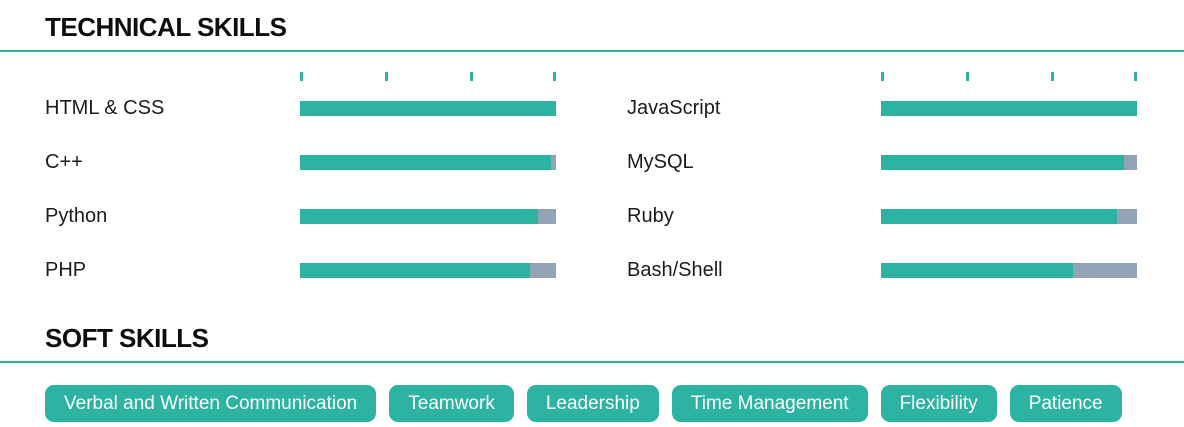 The width and height of the screenshot is (1184, 427). What do you see at coordinates (76, 215) in the screenshot?
I see `skill-label: Python` at bounding box center [76, 215].